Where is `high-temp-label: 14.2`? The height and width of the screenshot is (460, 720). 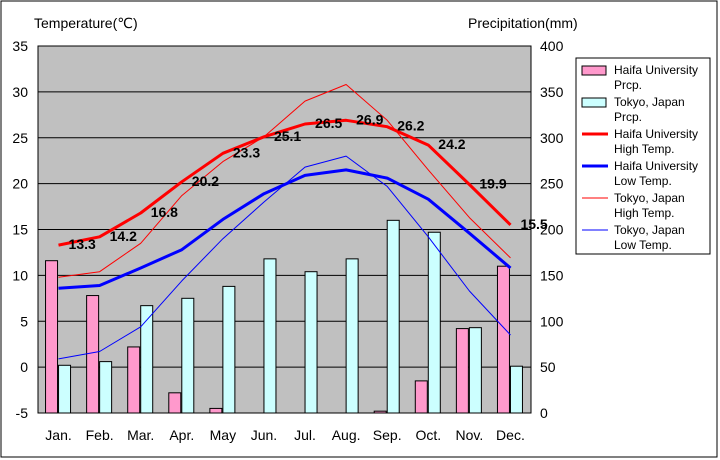
high-temp-label: 14.2 is located at coordinates (123, 236).